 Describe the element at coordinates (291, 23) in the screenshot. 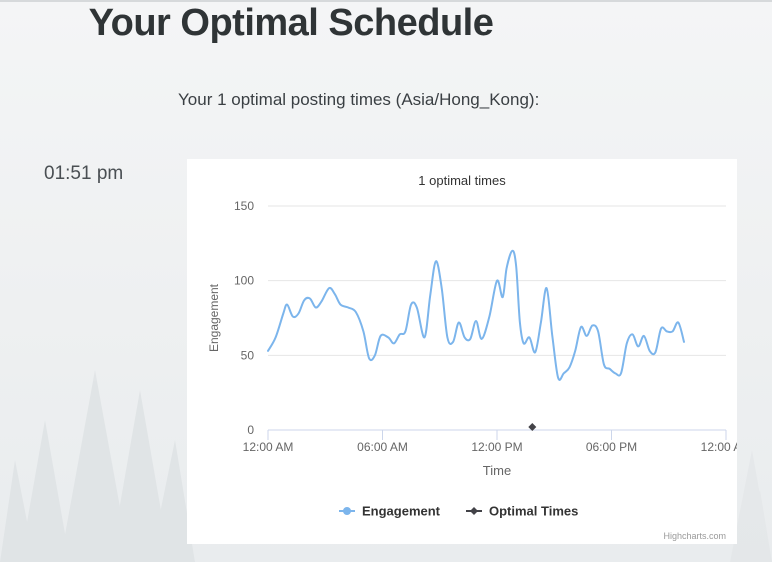

I see `page-title: Your Optimal Schedule` at that location.